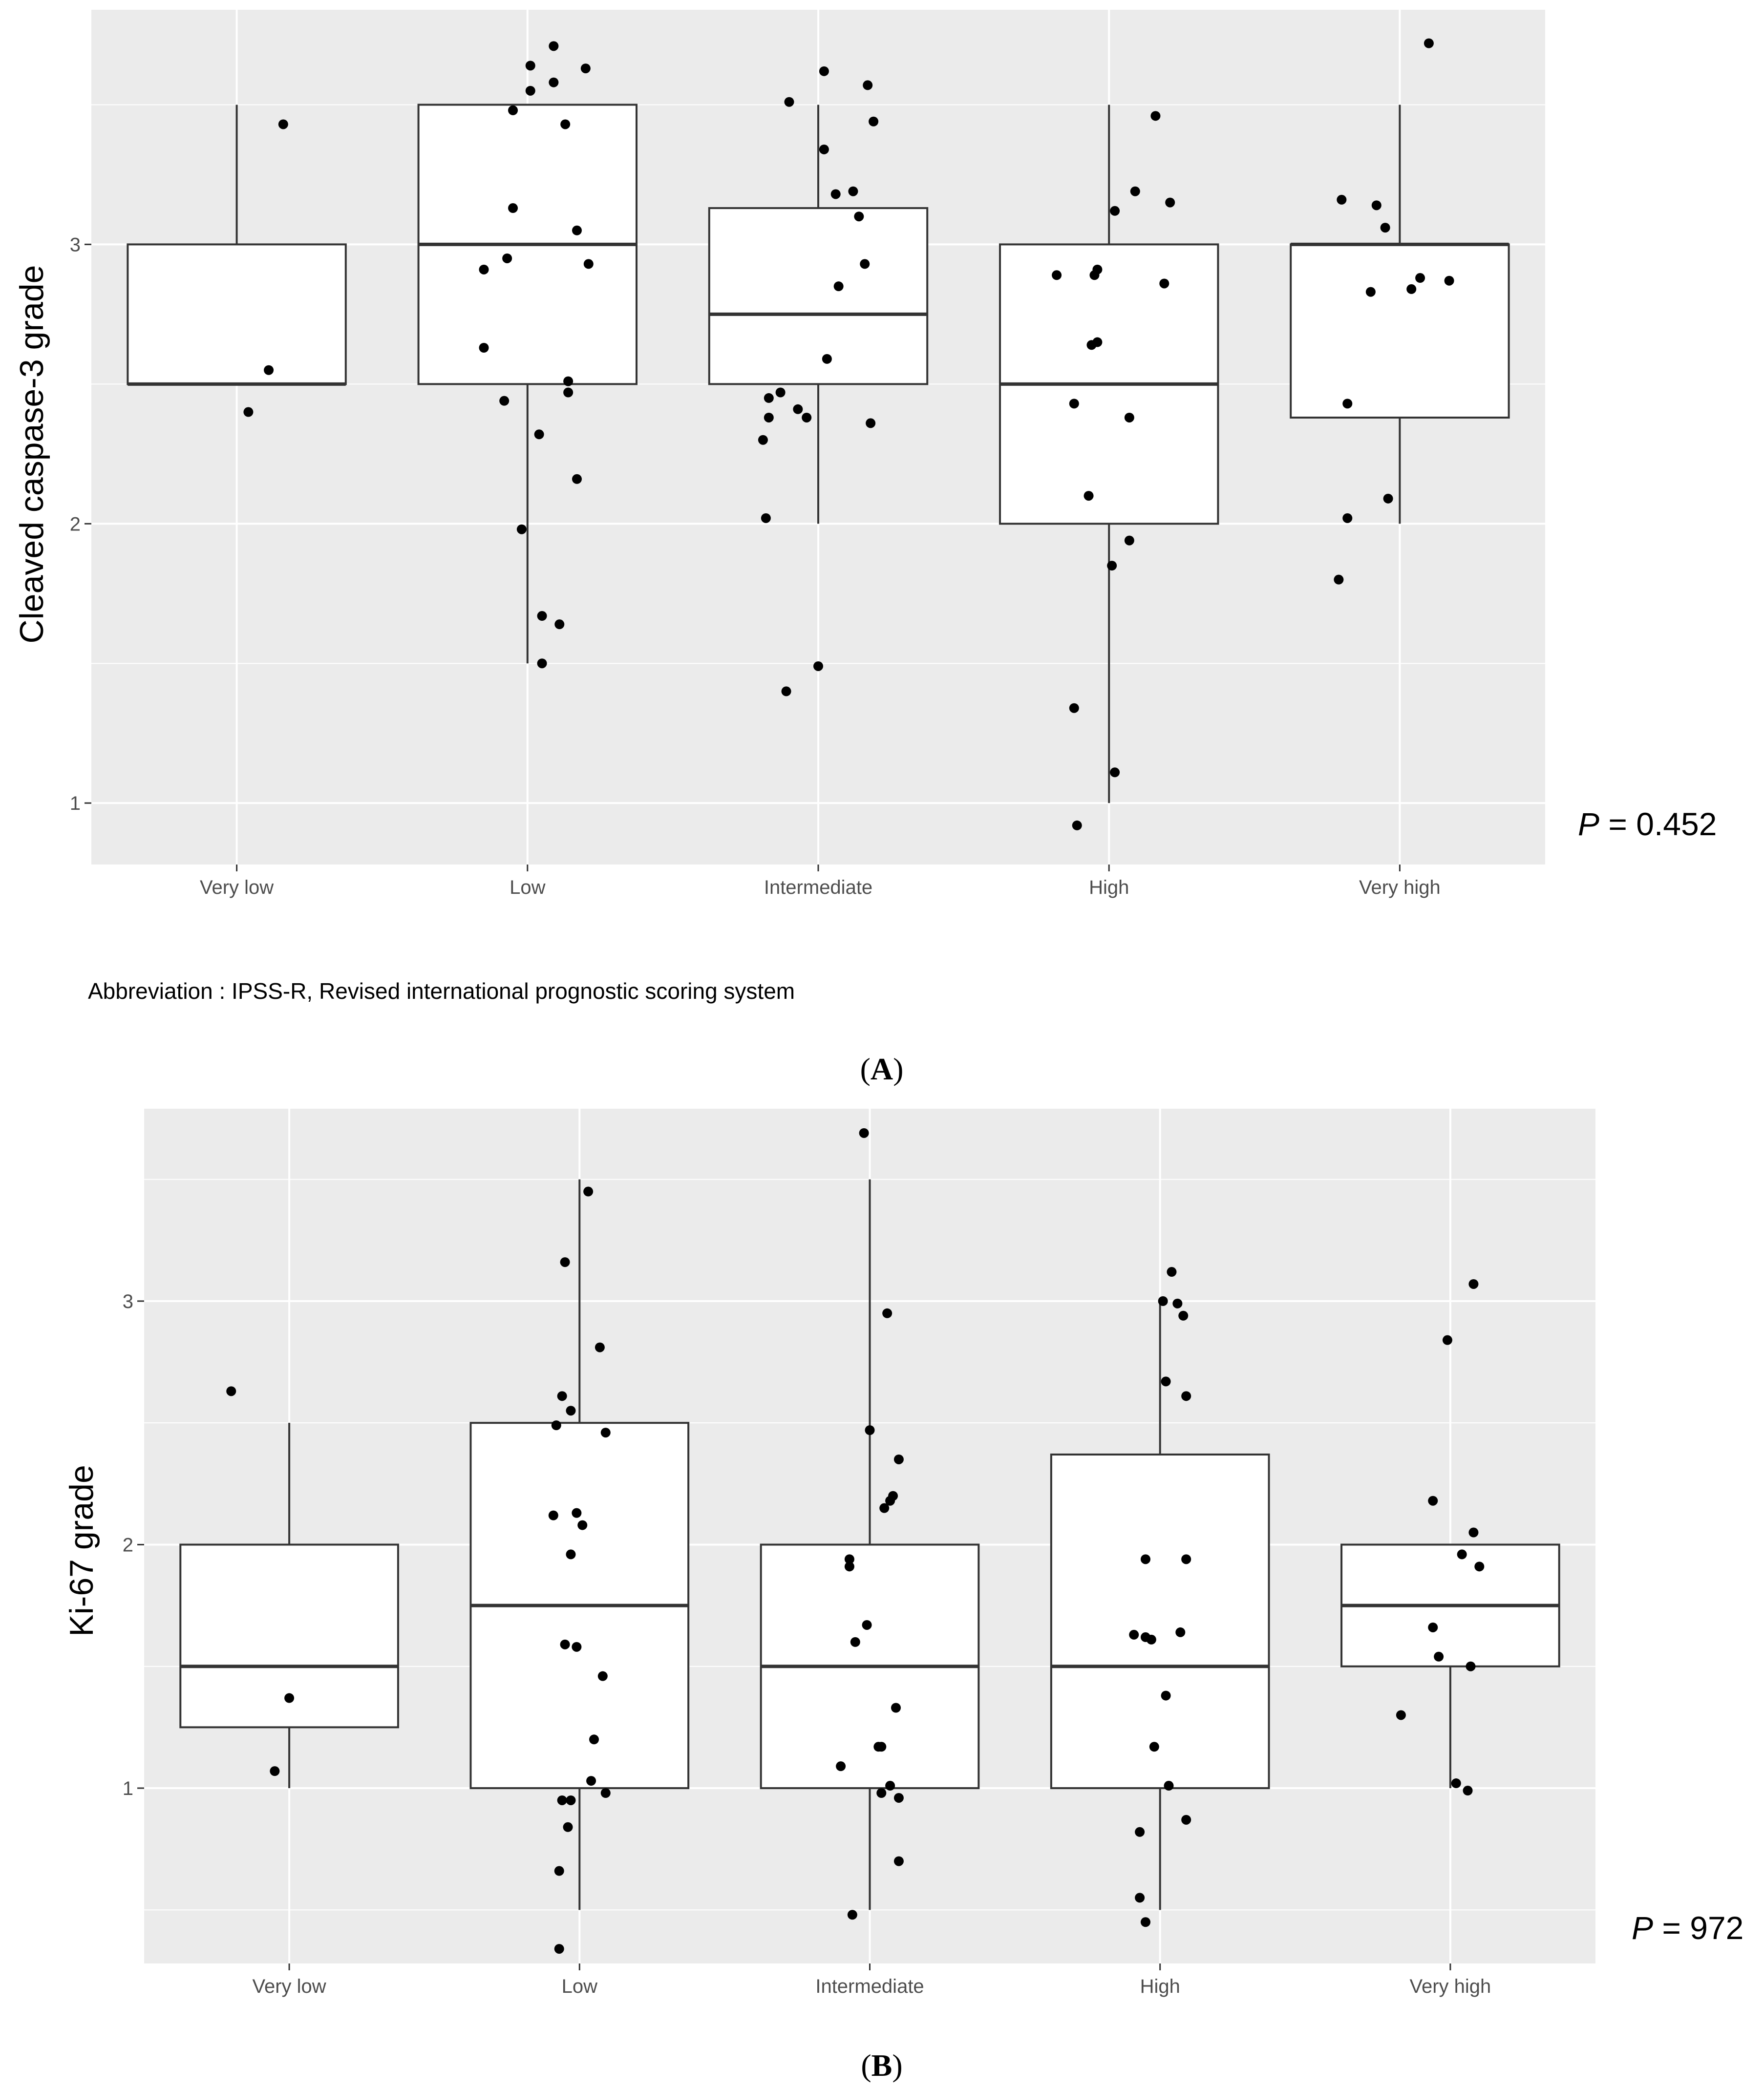 This screenshot has width=1764, height=2089. I want to click on chart-b-xtick-label-1: Low, so click(580, 1987).